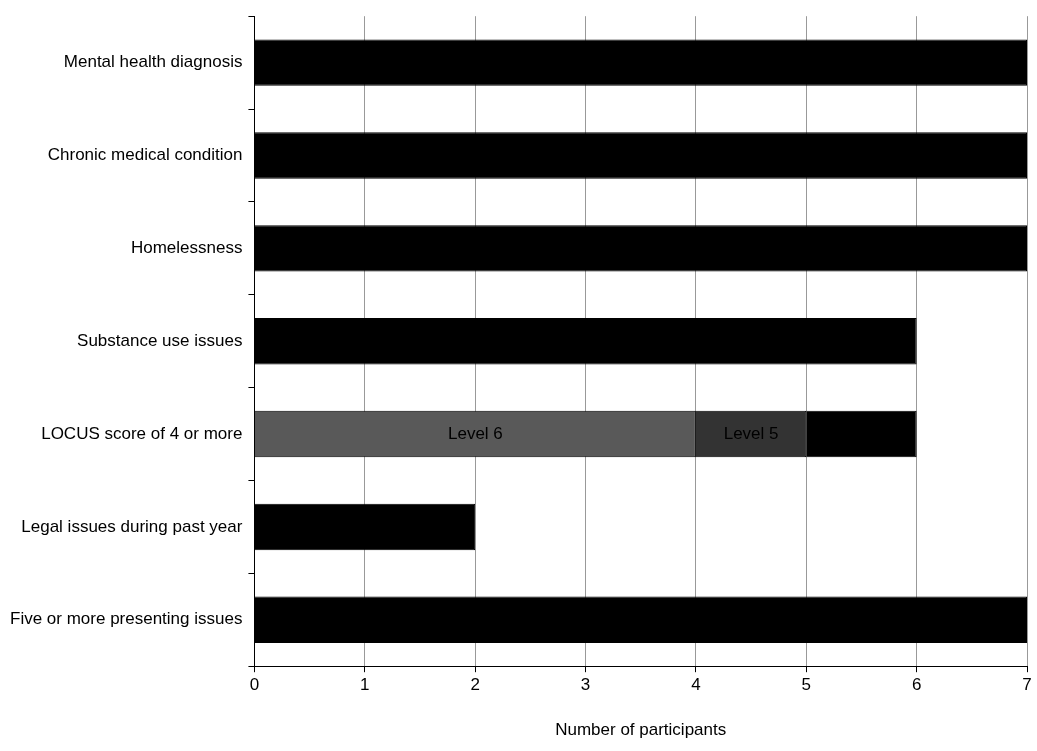 The width and height of the screenshot is (1037, 751). I want to click on y-tick-label: Mental health diagnosis, so click(153, 62).